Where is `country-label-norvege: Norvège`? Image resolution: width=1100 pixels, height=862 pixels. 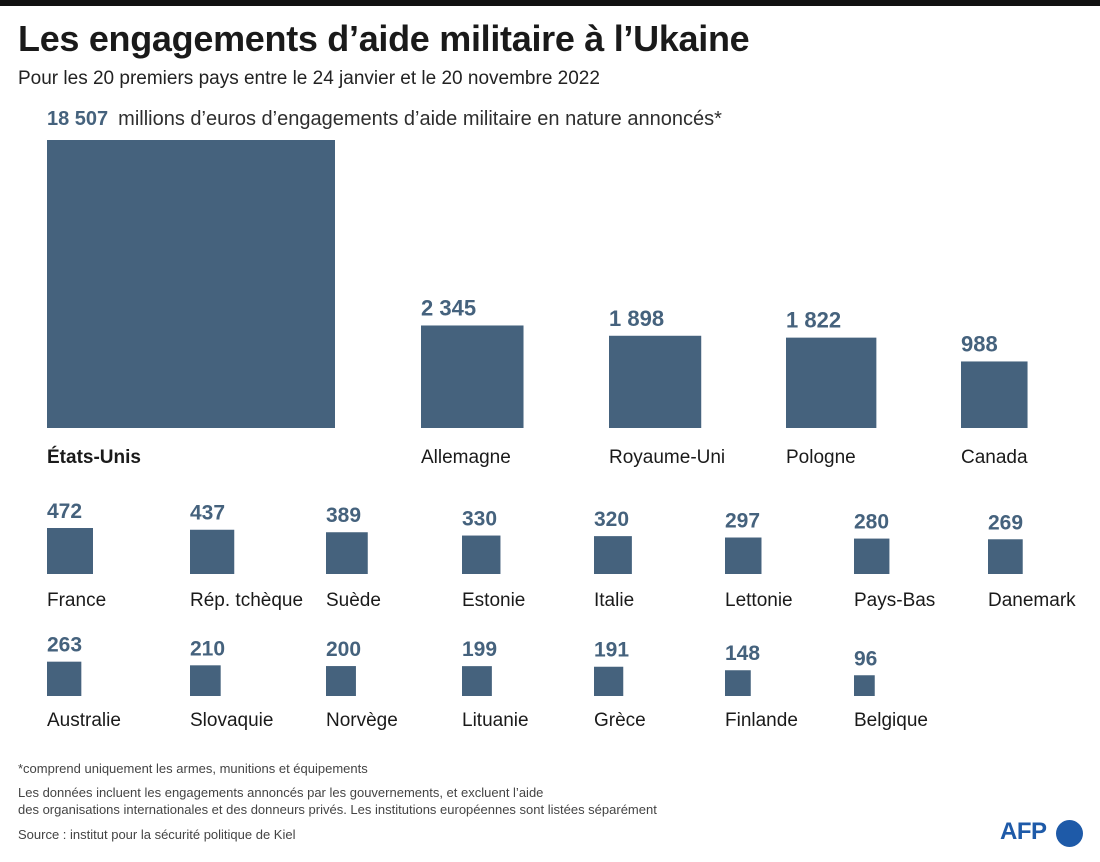
country-label-norvege: Norvège is located at coordinates (362, 720).